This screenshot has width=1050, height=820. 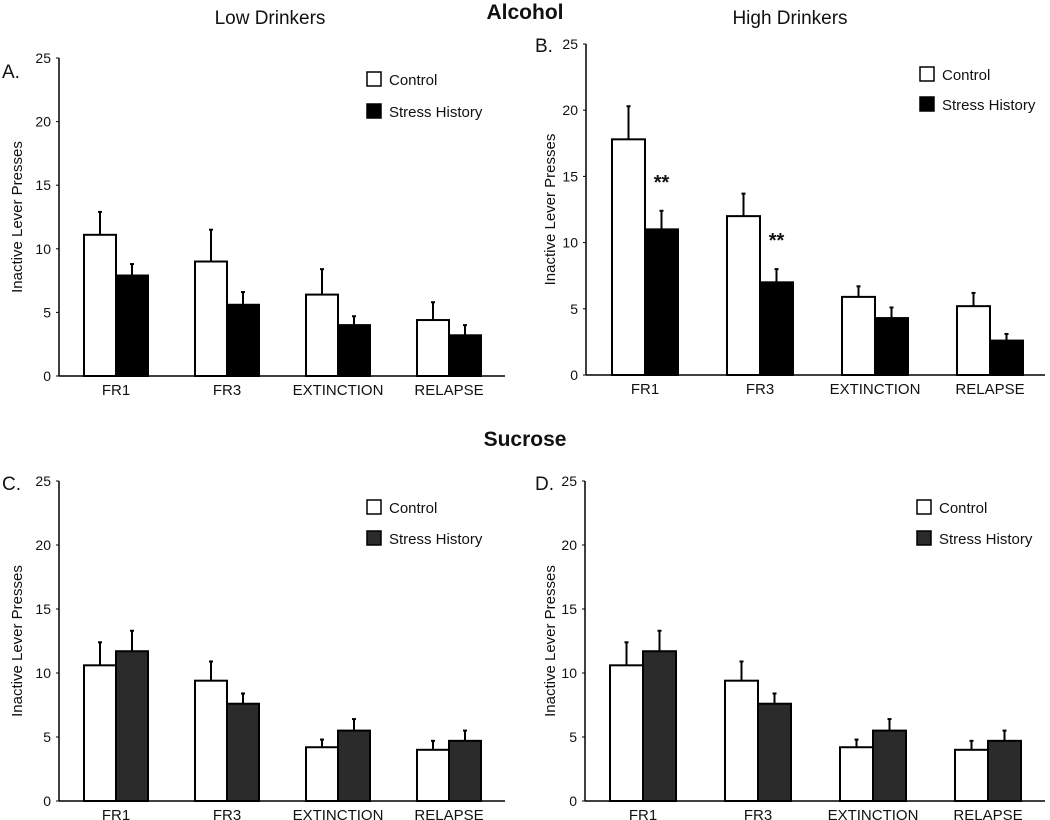 I want to click on header-low-drinkers: Low Drinkers, so click(x=270, y=18).